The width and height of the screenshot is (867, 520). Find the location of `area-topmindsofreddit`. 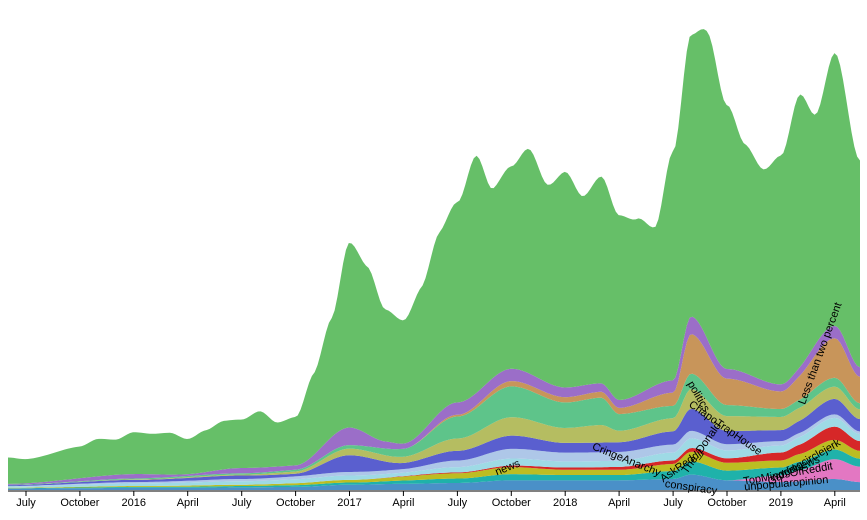

area-topmindsofreddit is located at coordinates (434, 469).